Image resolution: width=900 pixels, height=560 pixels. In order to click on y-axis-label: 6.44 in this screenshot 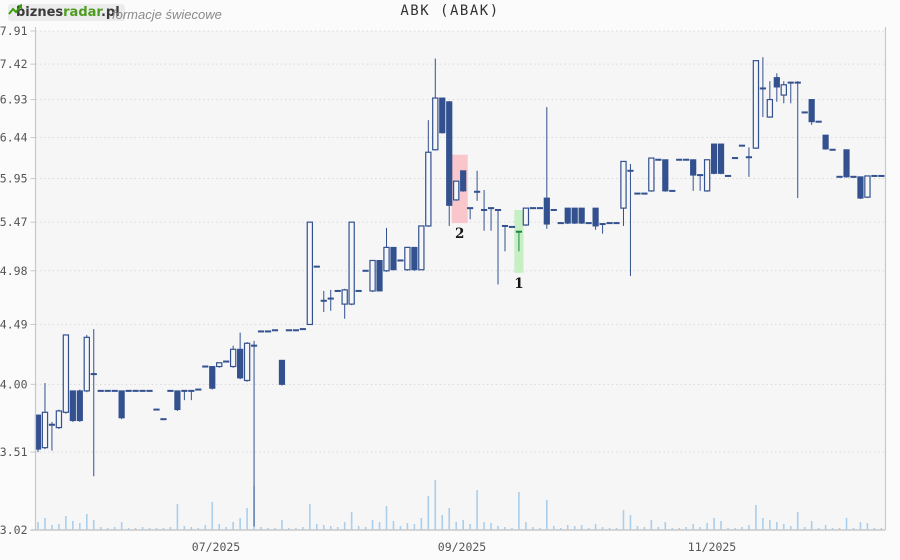, I will do `click(14, 138)`.